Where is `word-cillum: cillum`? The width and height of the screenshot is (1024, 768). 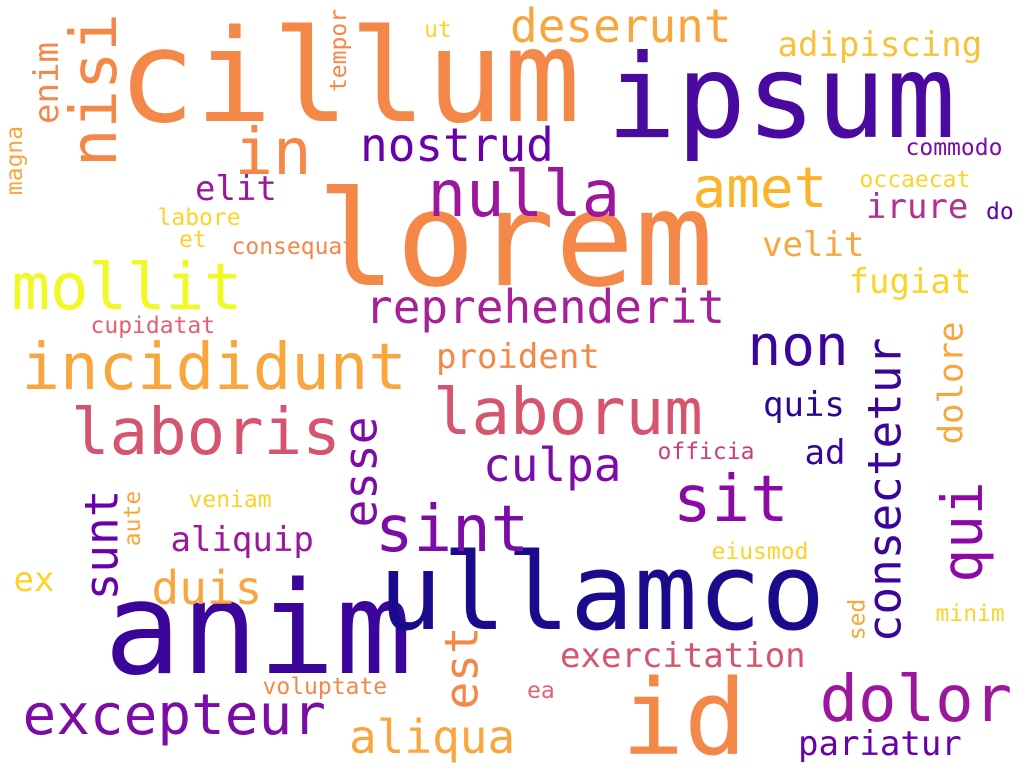
word-cillum: cillum is located at coordinates (349, 77).